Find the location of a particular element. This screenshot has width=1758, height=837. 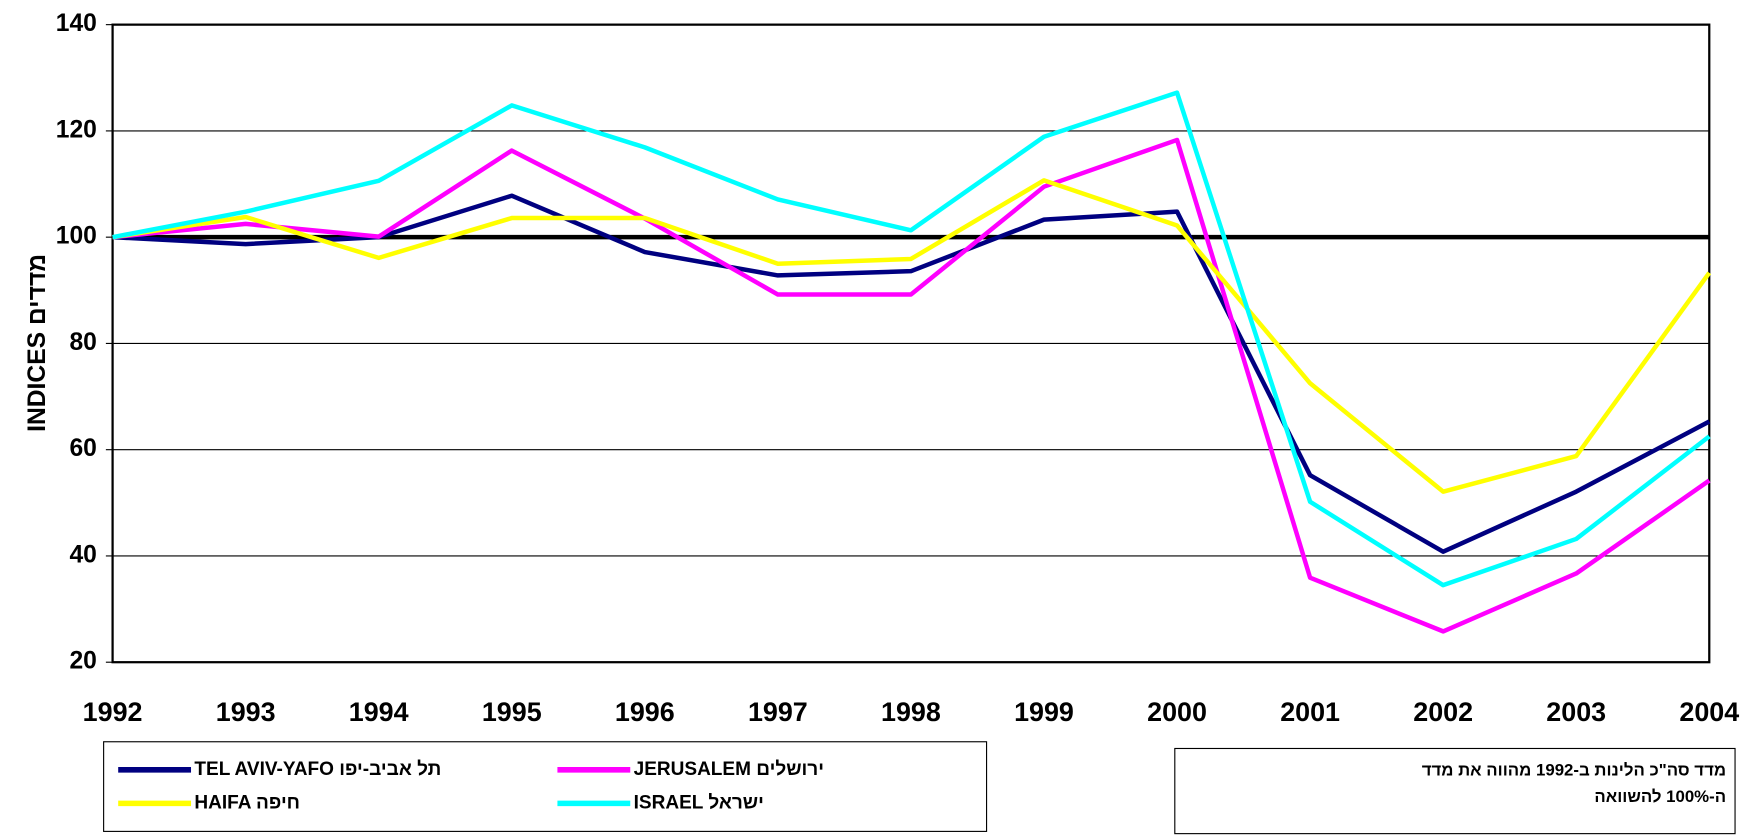

annotation-box is located at coordinates (1455, 791).